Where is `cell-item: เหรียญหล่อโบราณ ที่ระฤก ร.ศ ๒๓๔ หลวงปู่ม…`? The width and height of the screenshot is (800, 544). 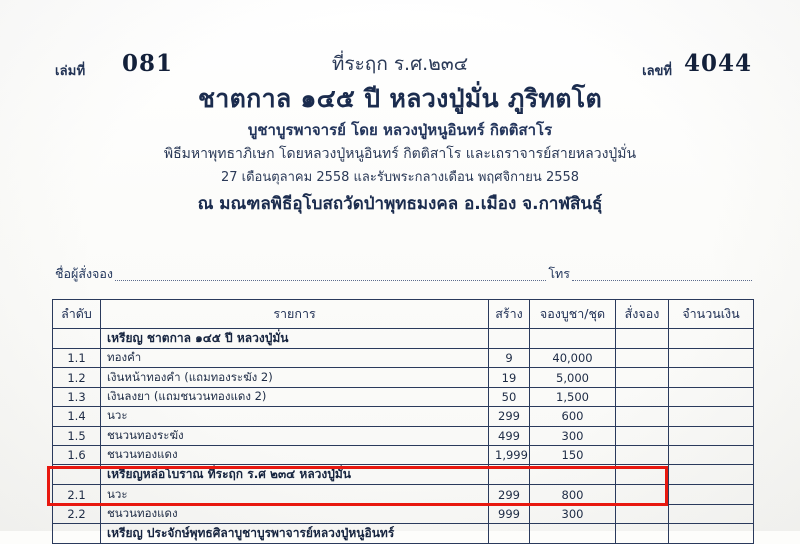 cell-item: เหรียญหล่อโบราณ ที่ระฤก ร.ศ ๒๓๔ หลวงปู่ม… is located at coordinates (294, 475).